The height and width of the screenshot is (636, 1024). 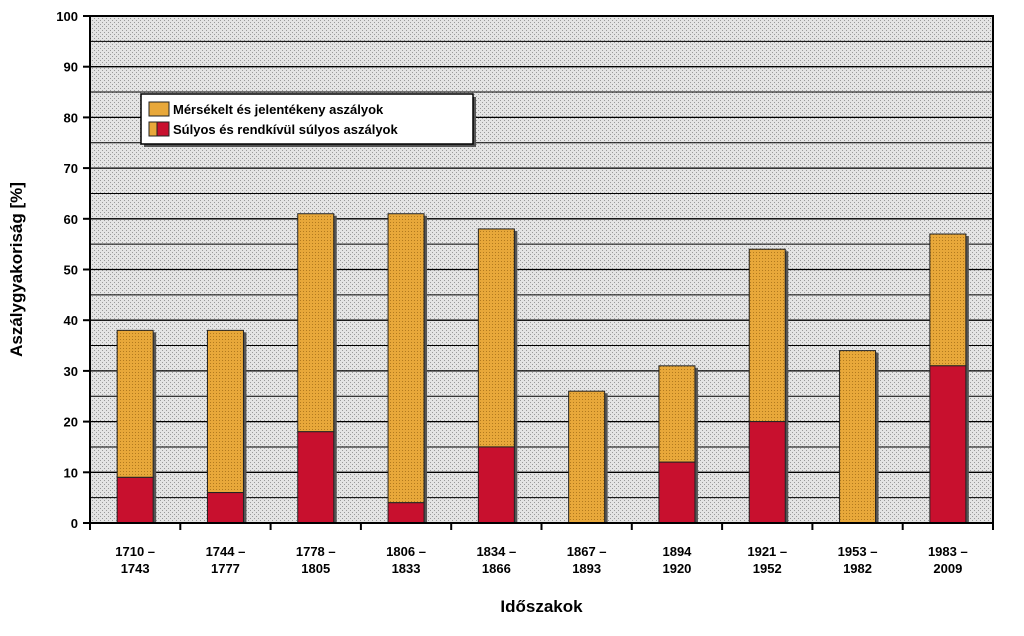 What do you see at coordinates (71, 371) in the screenshot?
I see `y-tick-label: 30` at bounding box center [71, 371].